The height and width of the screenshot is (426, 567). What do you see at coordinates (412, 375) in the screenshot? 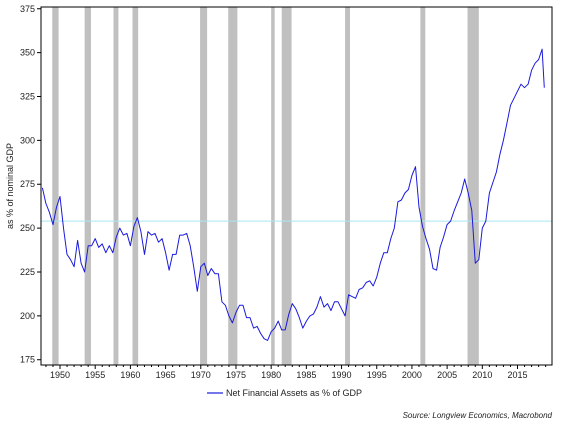
I see `x-tick-label: 2000` at bounding box center [412, 375].